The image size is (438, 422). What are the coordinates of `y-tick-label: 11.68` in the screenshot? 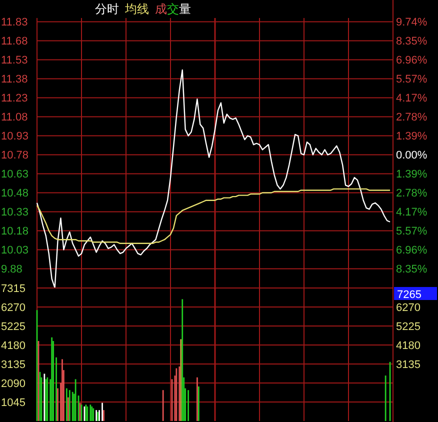 It's located at (14, 42).